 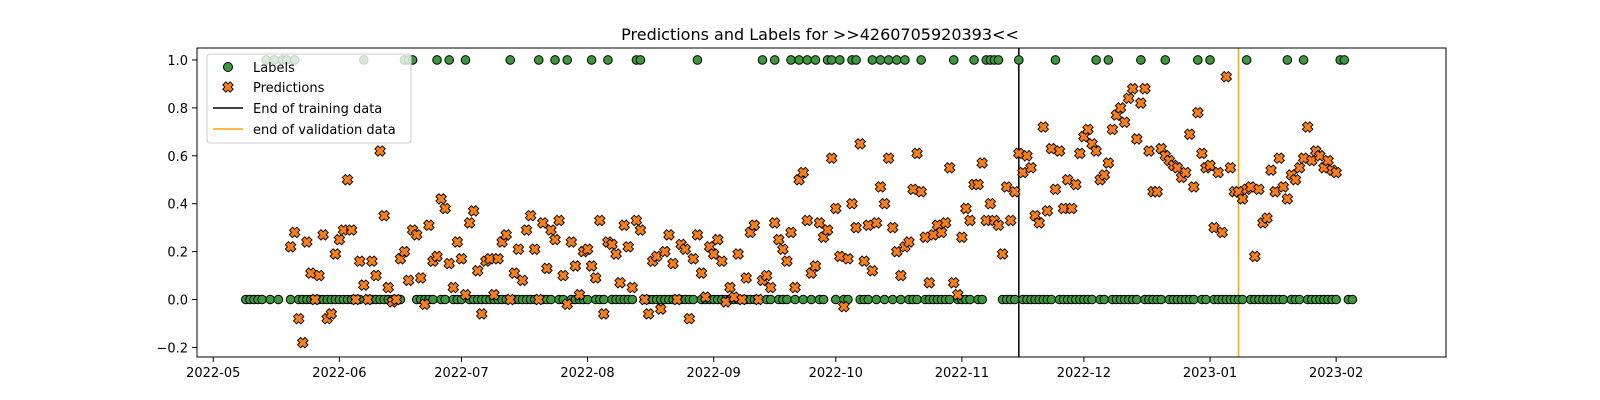 What do you see at coordinates (228, 67) in the screenshot?
I see `legend-labels-marker` at bounding box center [228, 67].